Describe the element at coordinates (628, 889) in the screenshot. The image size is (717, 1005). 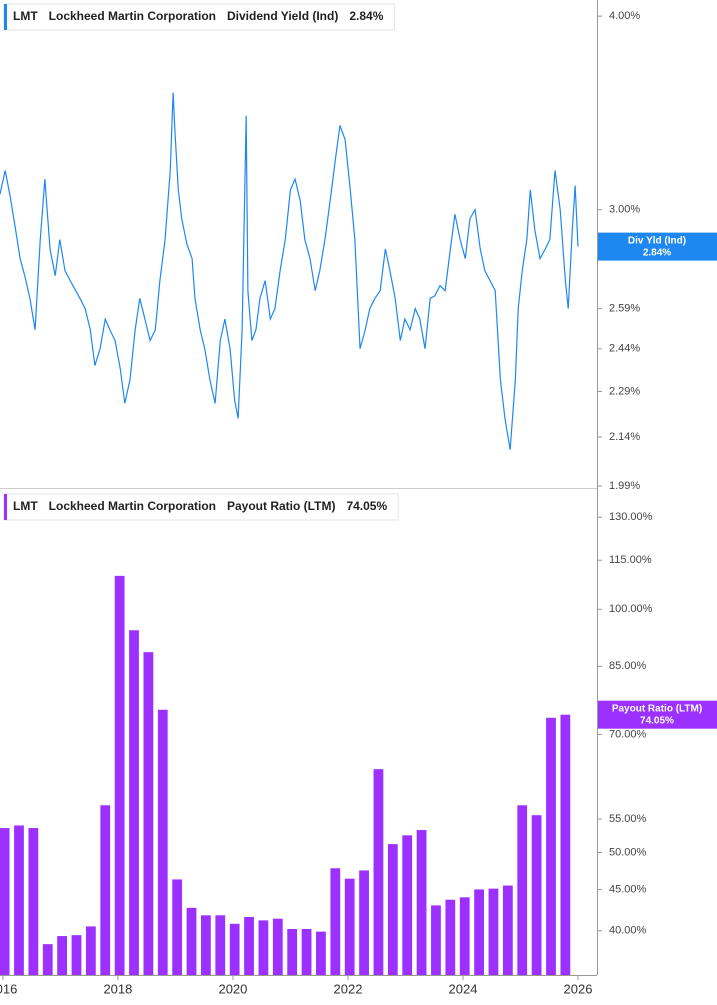
I see `y-tick-label: 45.00%` at that location.